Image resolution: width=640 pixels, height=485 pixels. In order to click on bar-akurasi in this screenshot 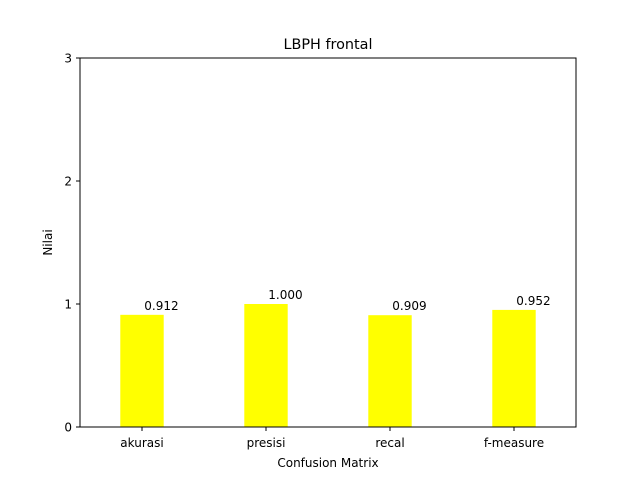, I will do `click(142, 370)`.